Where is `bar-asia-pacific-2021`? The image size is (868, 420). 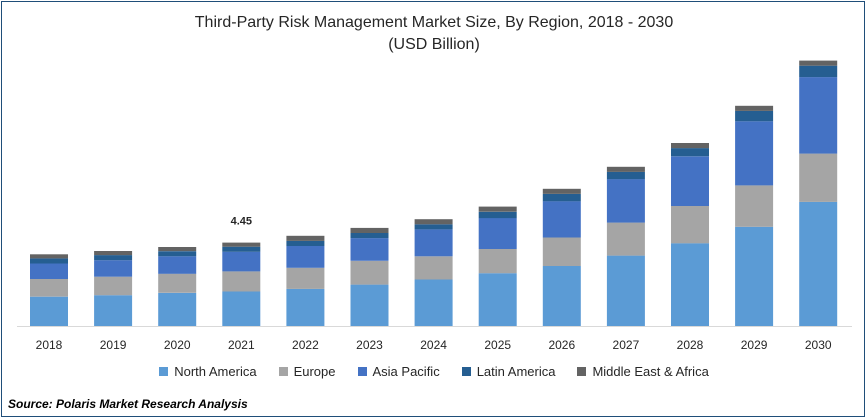
bar-asia-pacific-2021 is located at coordinates (241, 261).